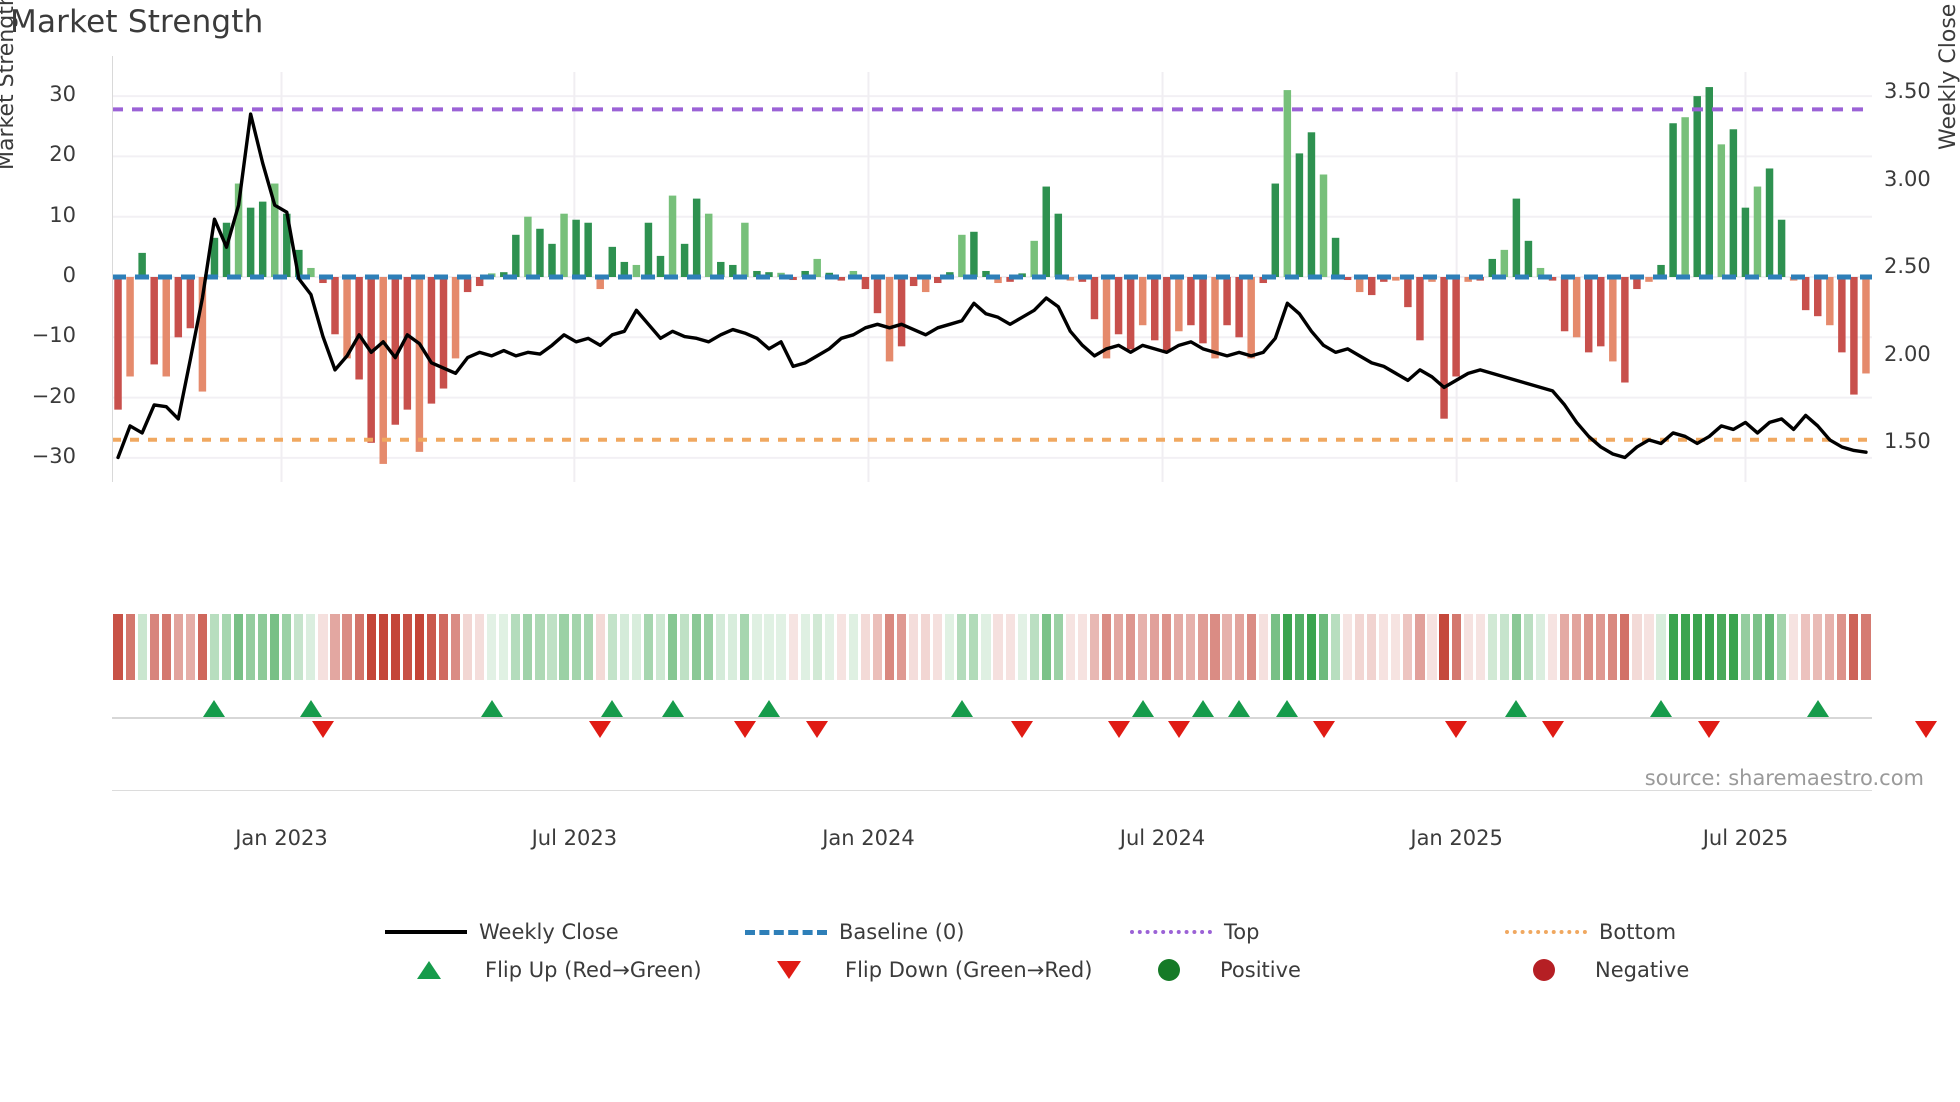 The height and width of the screenshot is (1102, 1960). Describe the element at coordinates (1178, 729) in the screenshot. I see `flip-down-marker` at that location.